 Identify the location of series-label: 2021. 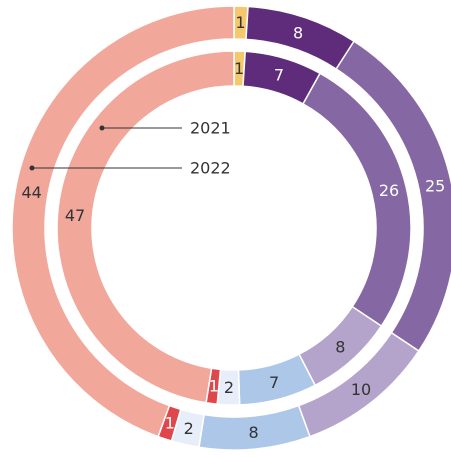
(210, 128).